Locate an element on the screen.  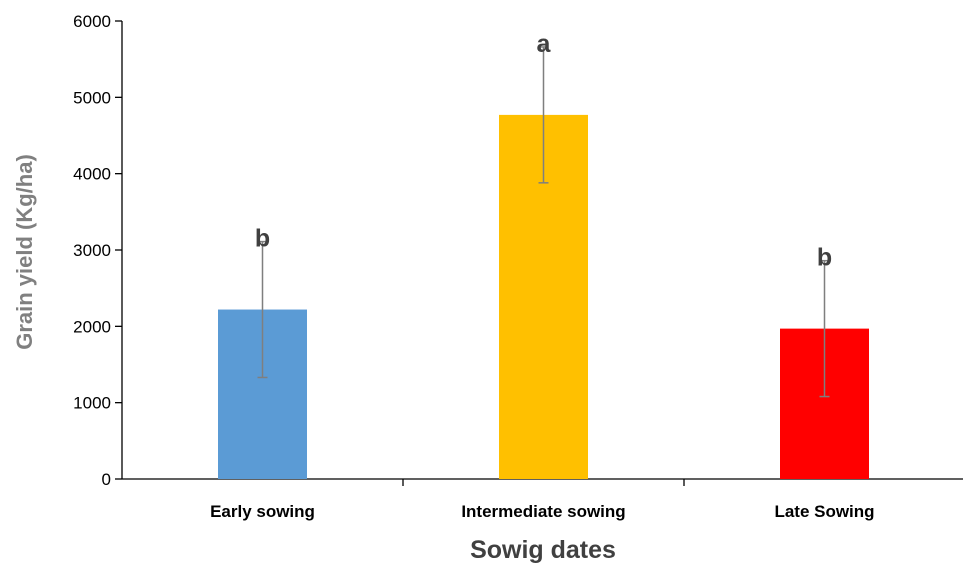
y-tick-label: 2000 is located at coordinates (92, 326).